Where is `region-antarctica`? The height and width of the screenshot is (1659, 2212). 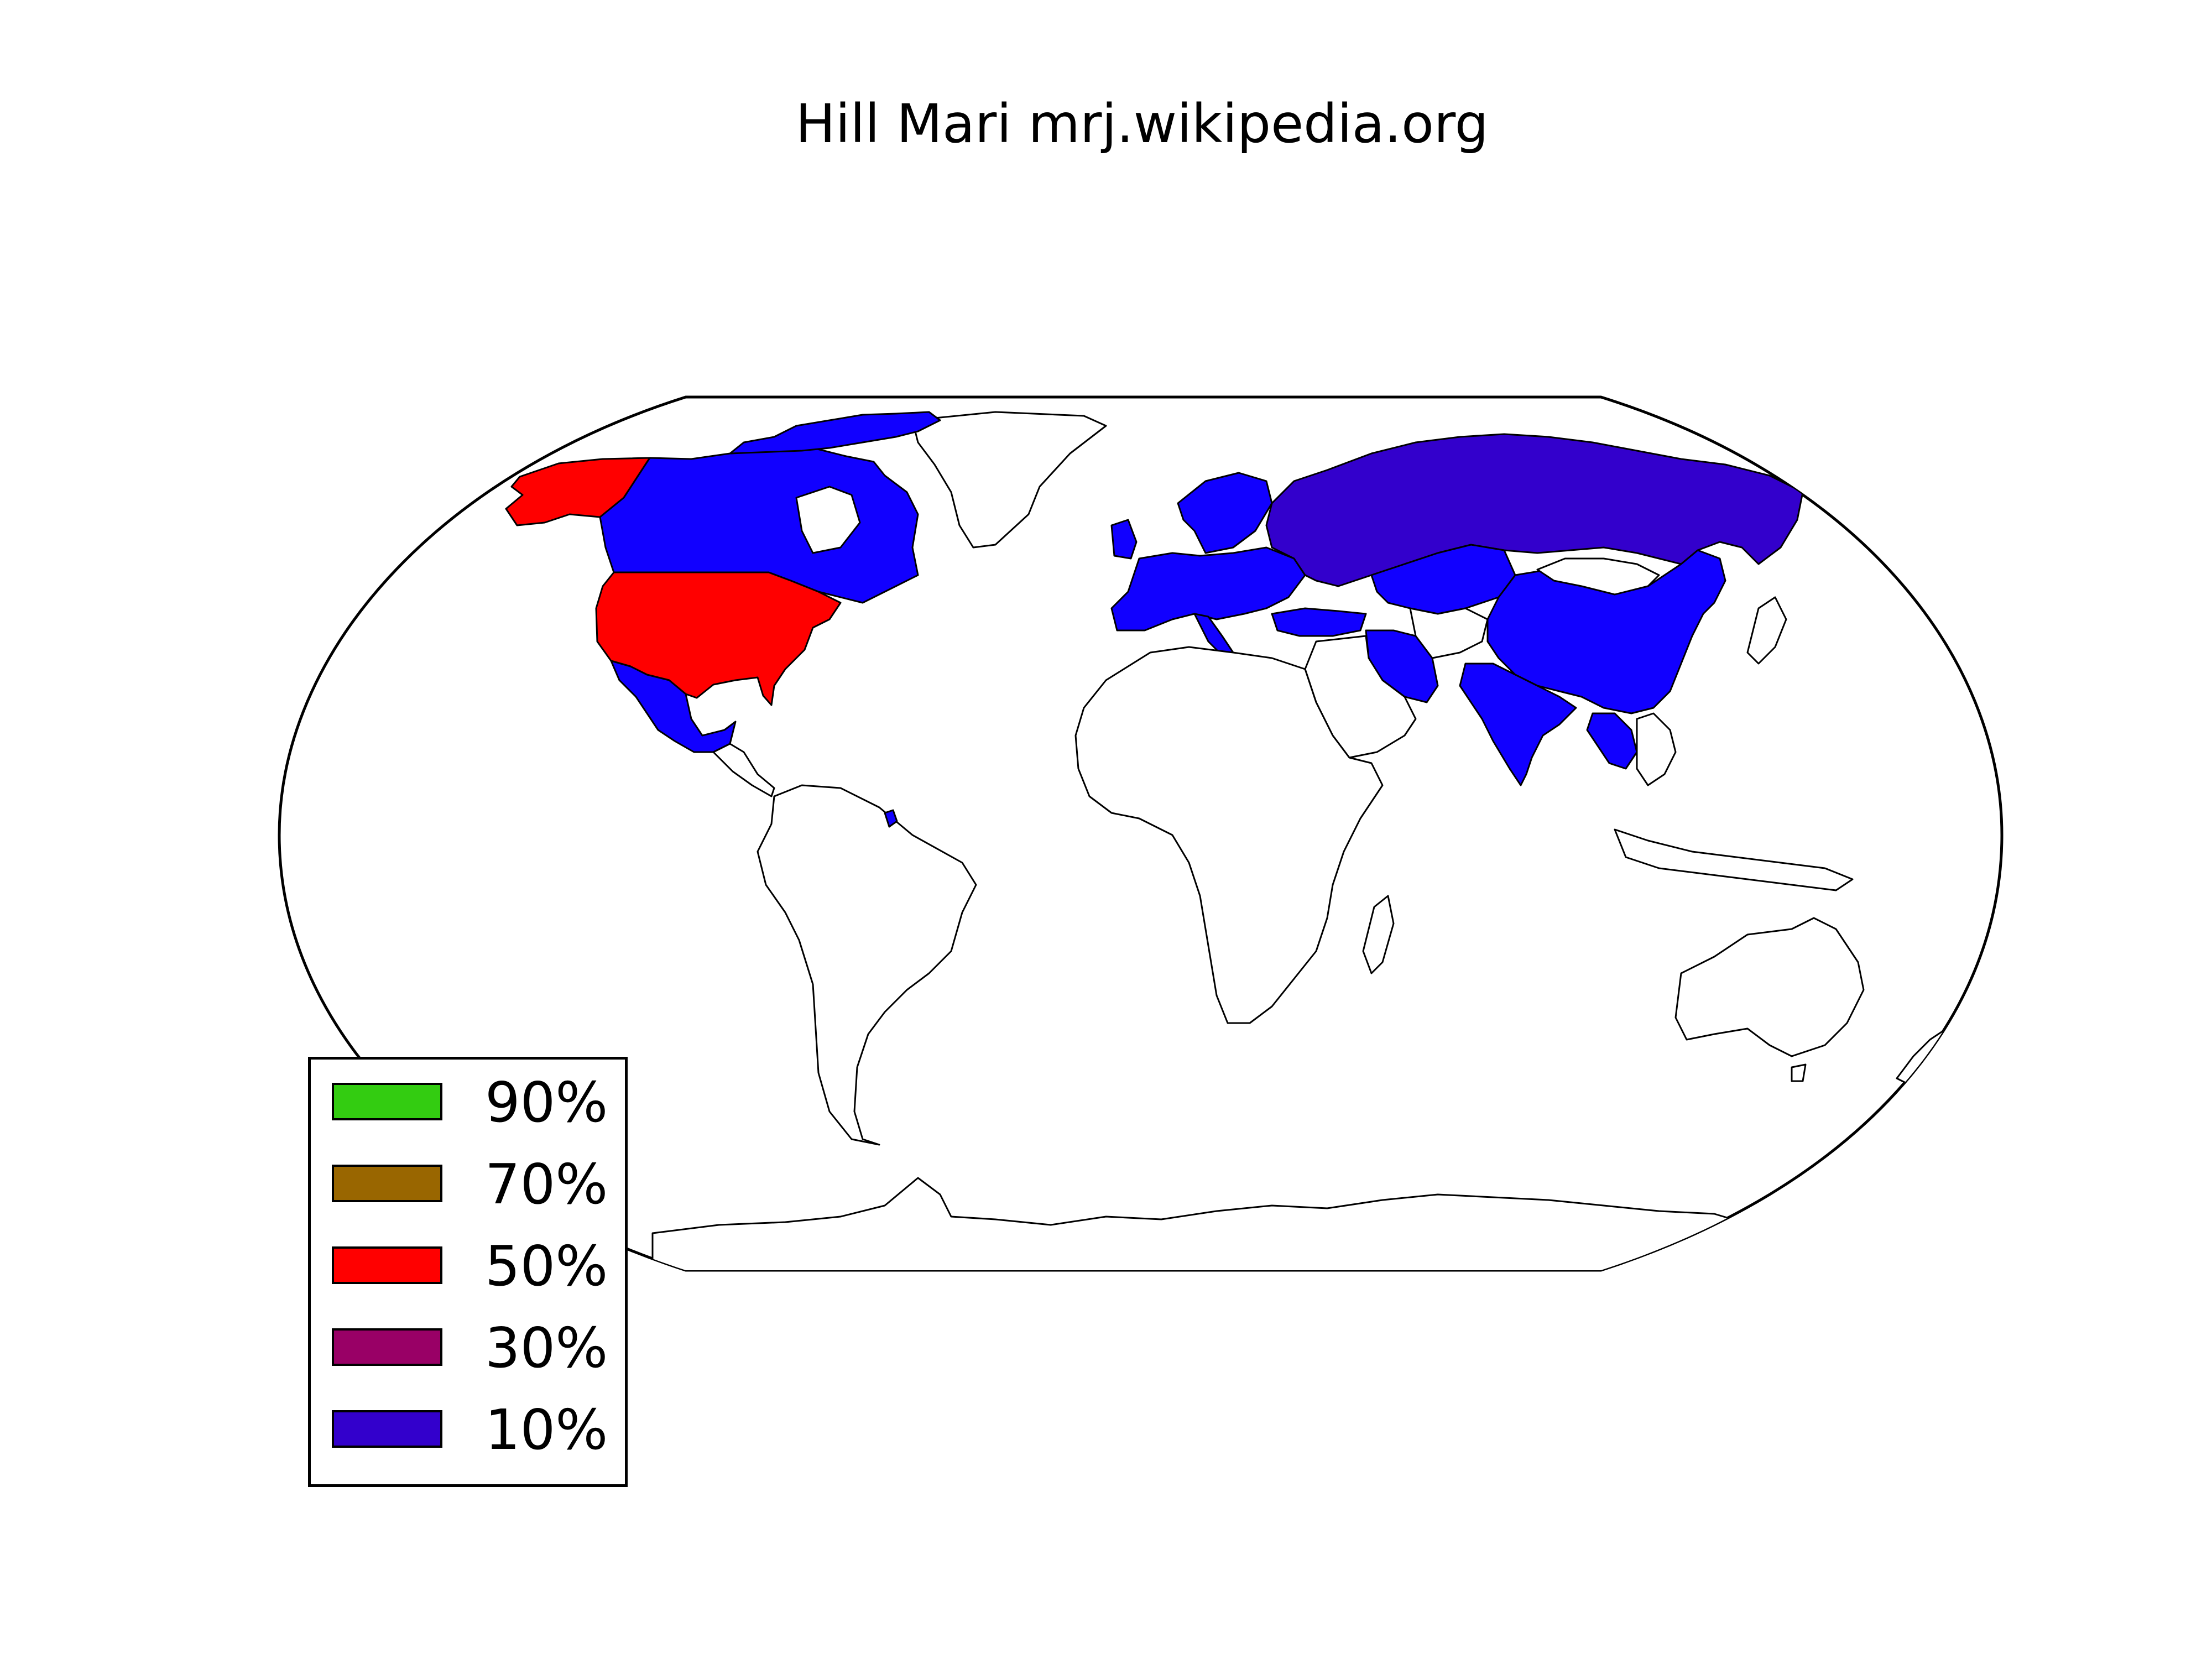
region-antarctica is located at coordinates (1197, 1224).